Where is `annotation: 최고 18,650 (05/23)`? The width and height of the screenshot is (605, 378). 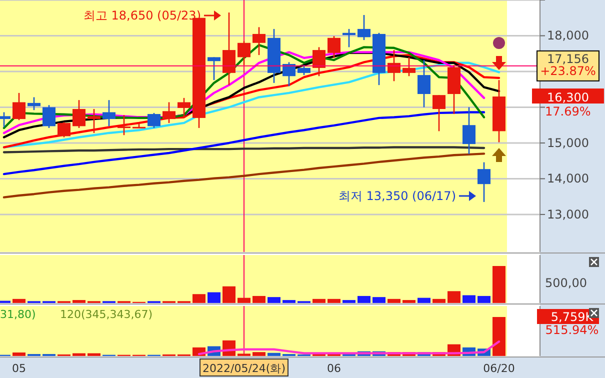 annotation: 최고 18,650 (05/23) is located at coordinates (142, 15).